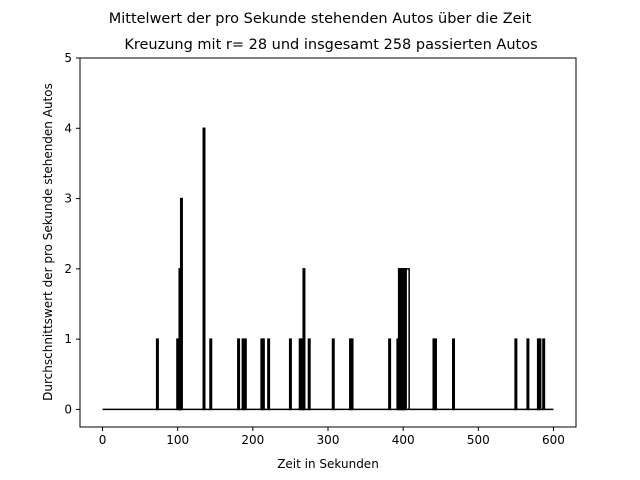 This screenshot has height=480, width=640. What do you see at coordinates (252, 440) in the screenshot?
I see `x-tick-label: 200` at bounding box center [252, 440].